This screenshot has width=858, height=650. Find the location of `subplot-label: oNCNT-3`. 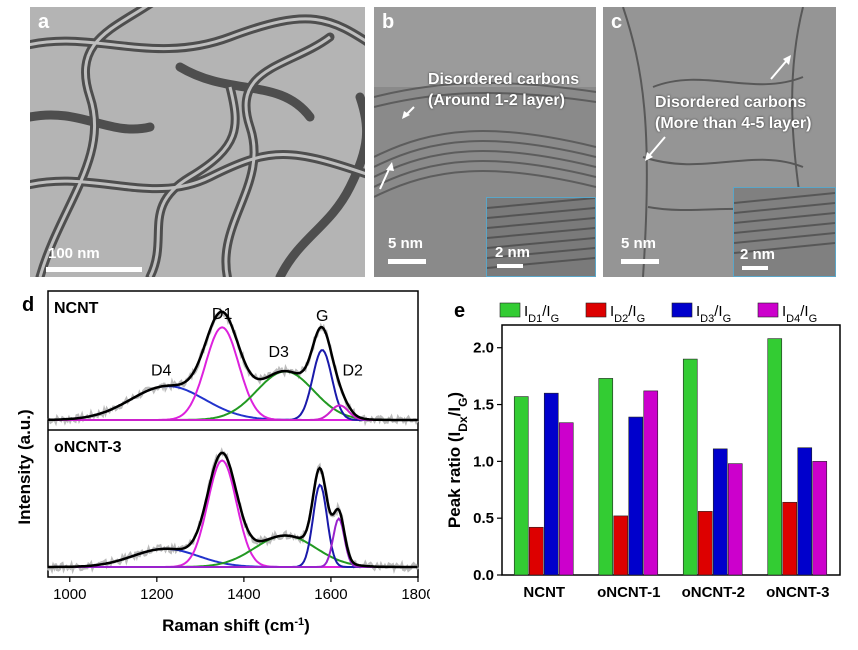

subplot-label: oNCNT-3 is located at coordinates (88, 447).